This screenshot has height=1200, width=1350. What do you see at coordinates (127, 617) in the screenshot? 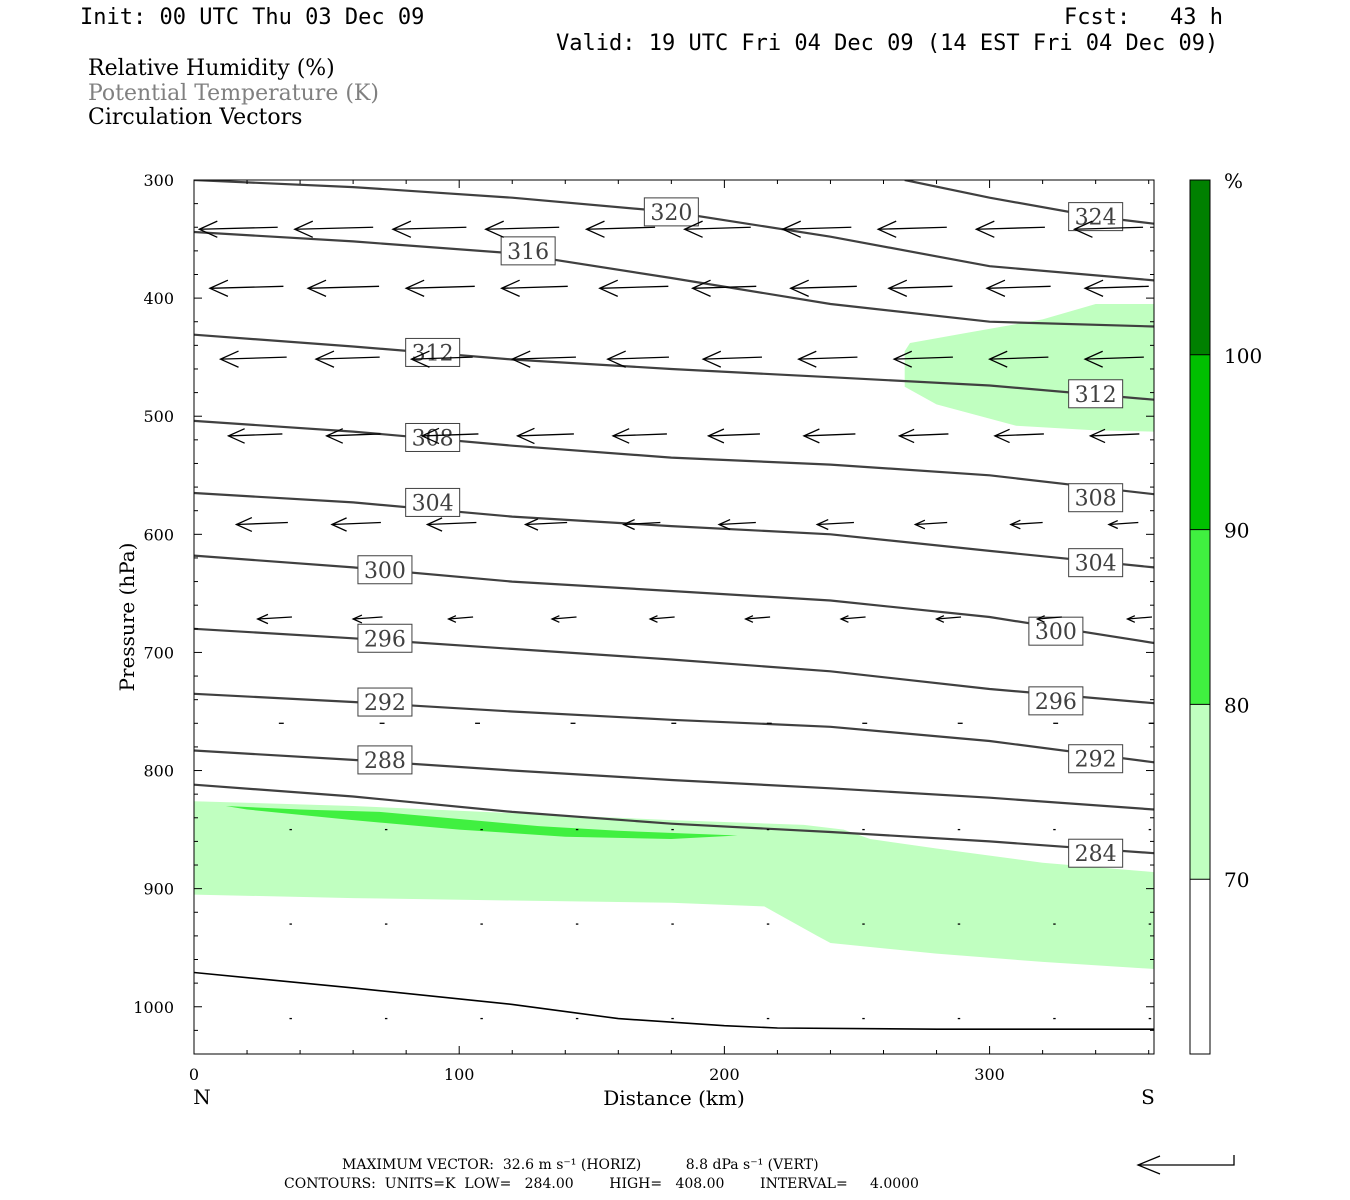
I see `y-axis-label: Pressure (hPa)` at bounding box center [127, 617].